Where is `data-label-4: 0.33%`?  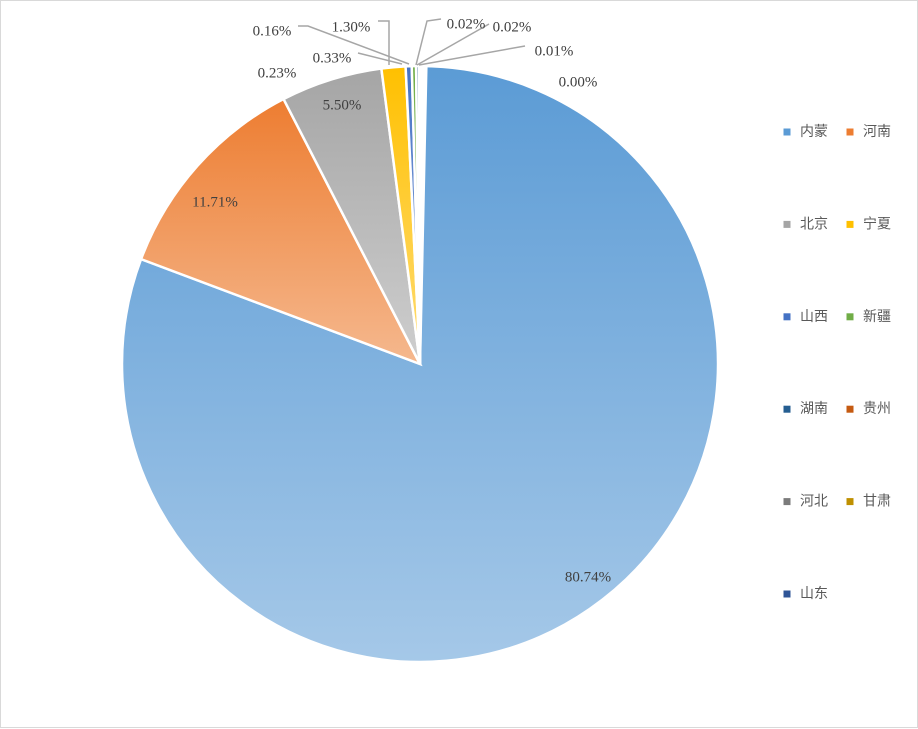
data-label-4: 0.33% is located at coordinates (332, 58).